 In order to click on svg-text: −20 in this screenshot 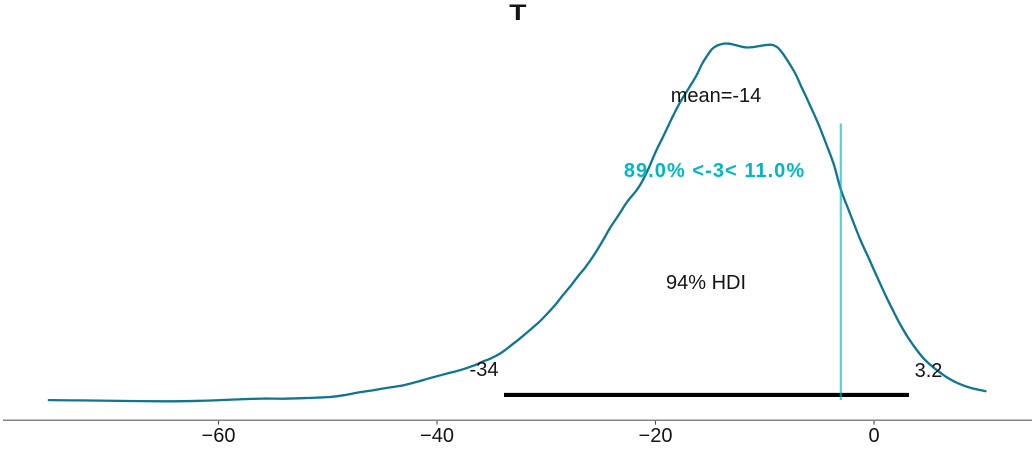, I will do `click(656, 436)`.